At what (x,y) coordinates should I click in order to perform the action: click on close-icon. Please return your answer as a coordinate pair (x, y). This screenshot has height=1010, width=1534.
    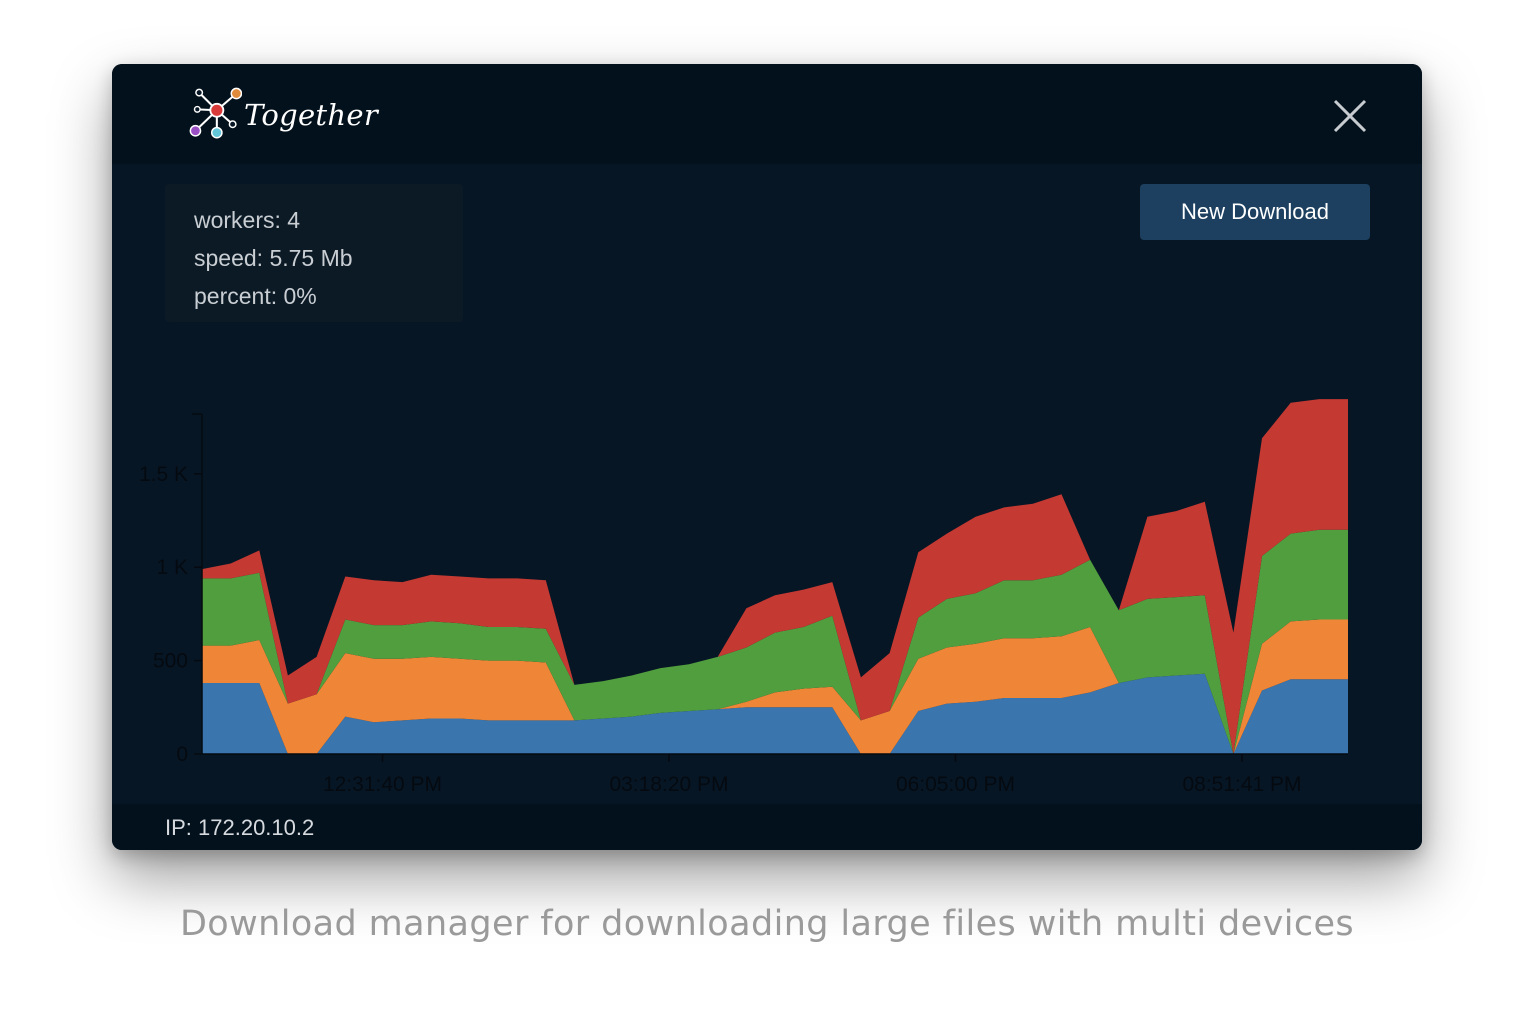
    Looking at the image, I should click on (1350, 116).